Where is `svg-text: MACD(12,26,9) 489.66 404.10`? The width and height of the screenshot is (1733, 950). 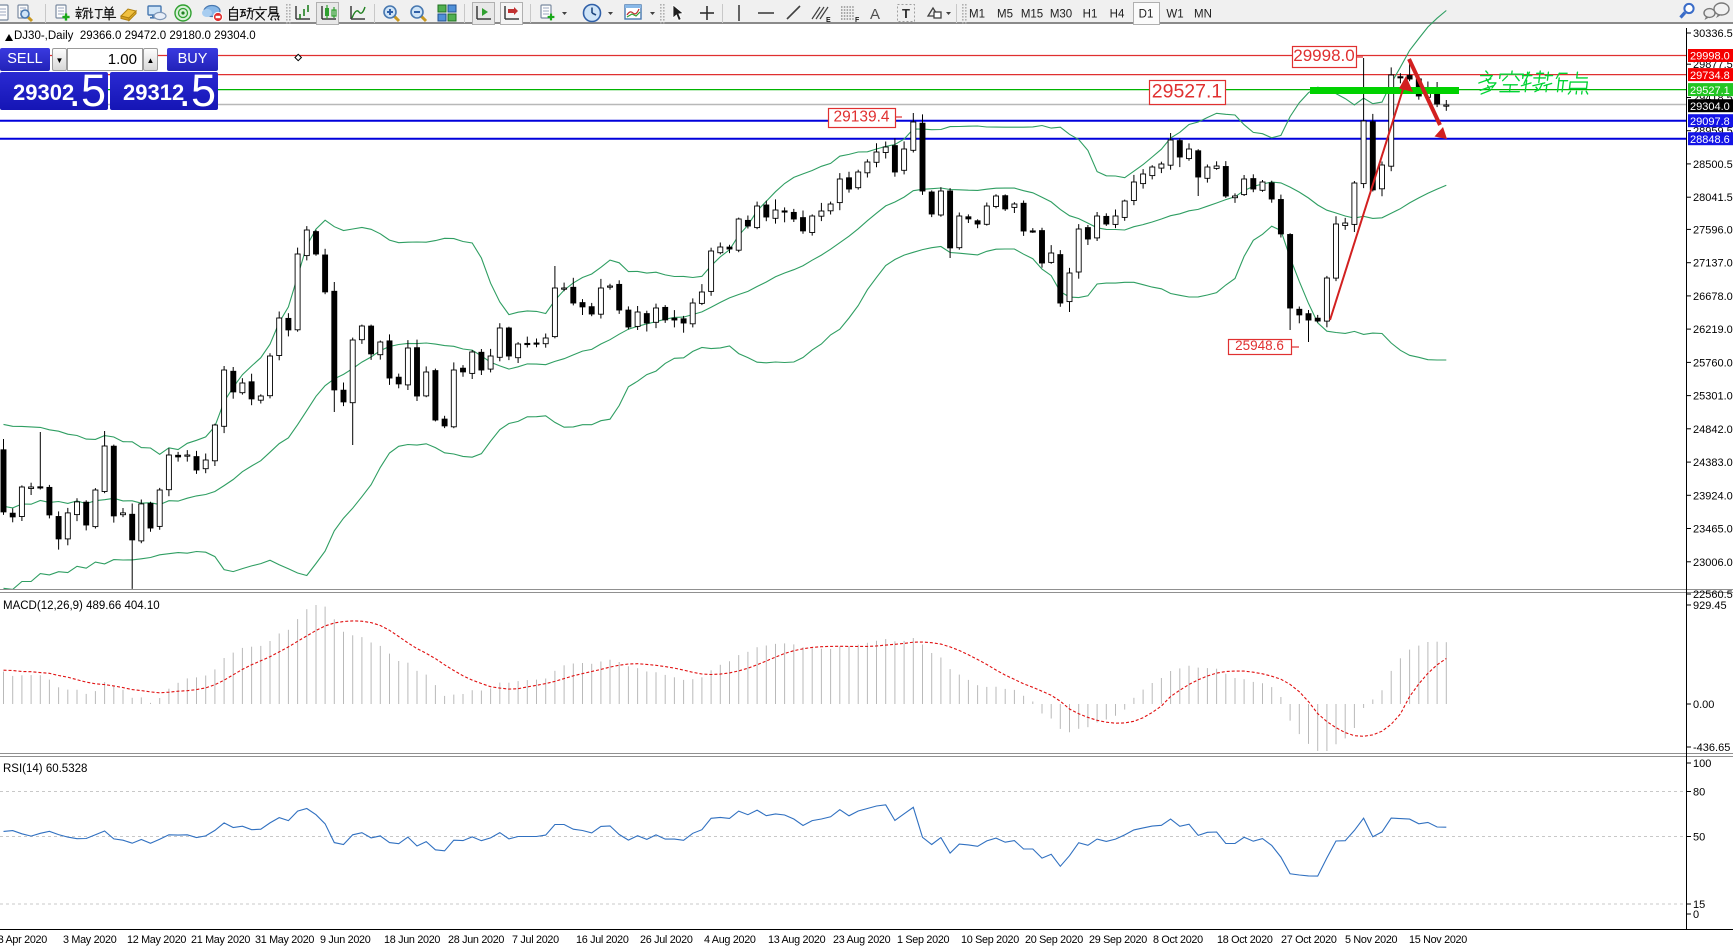 svg-text: MACD(12,26,9) 489.66 404.10 is located at coordinates (81, 606).